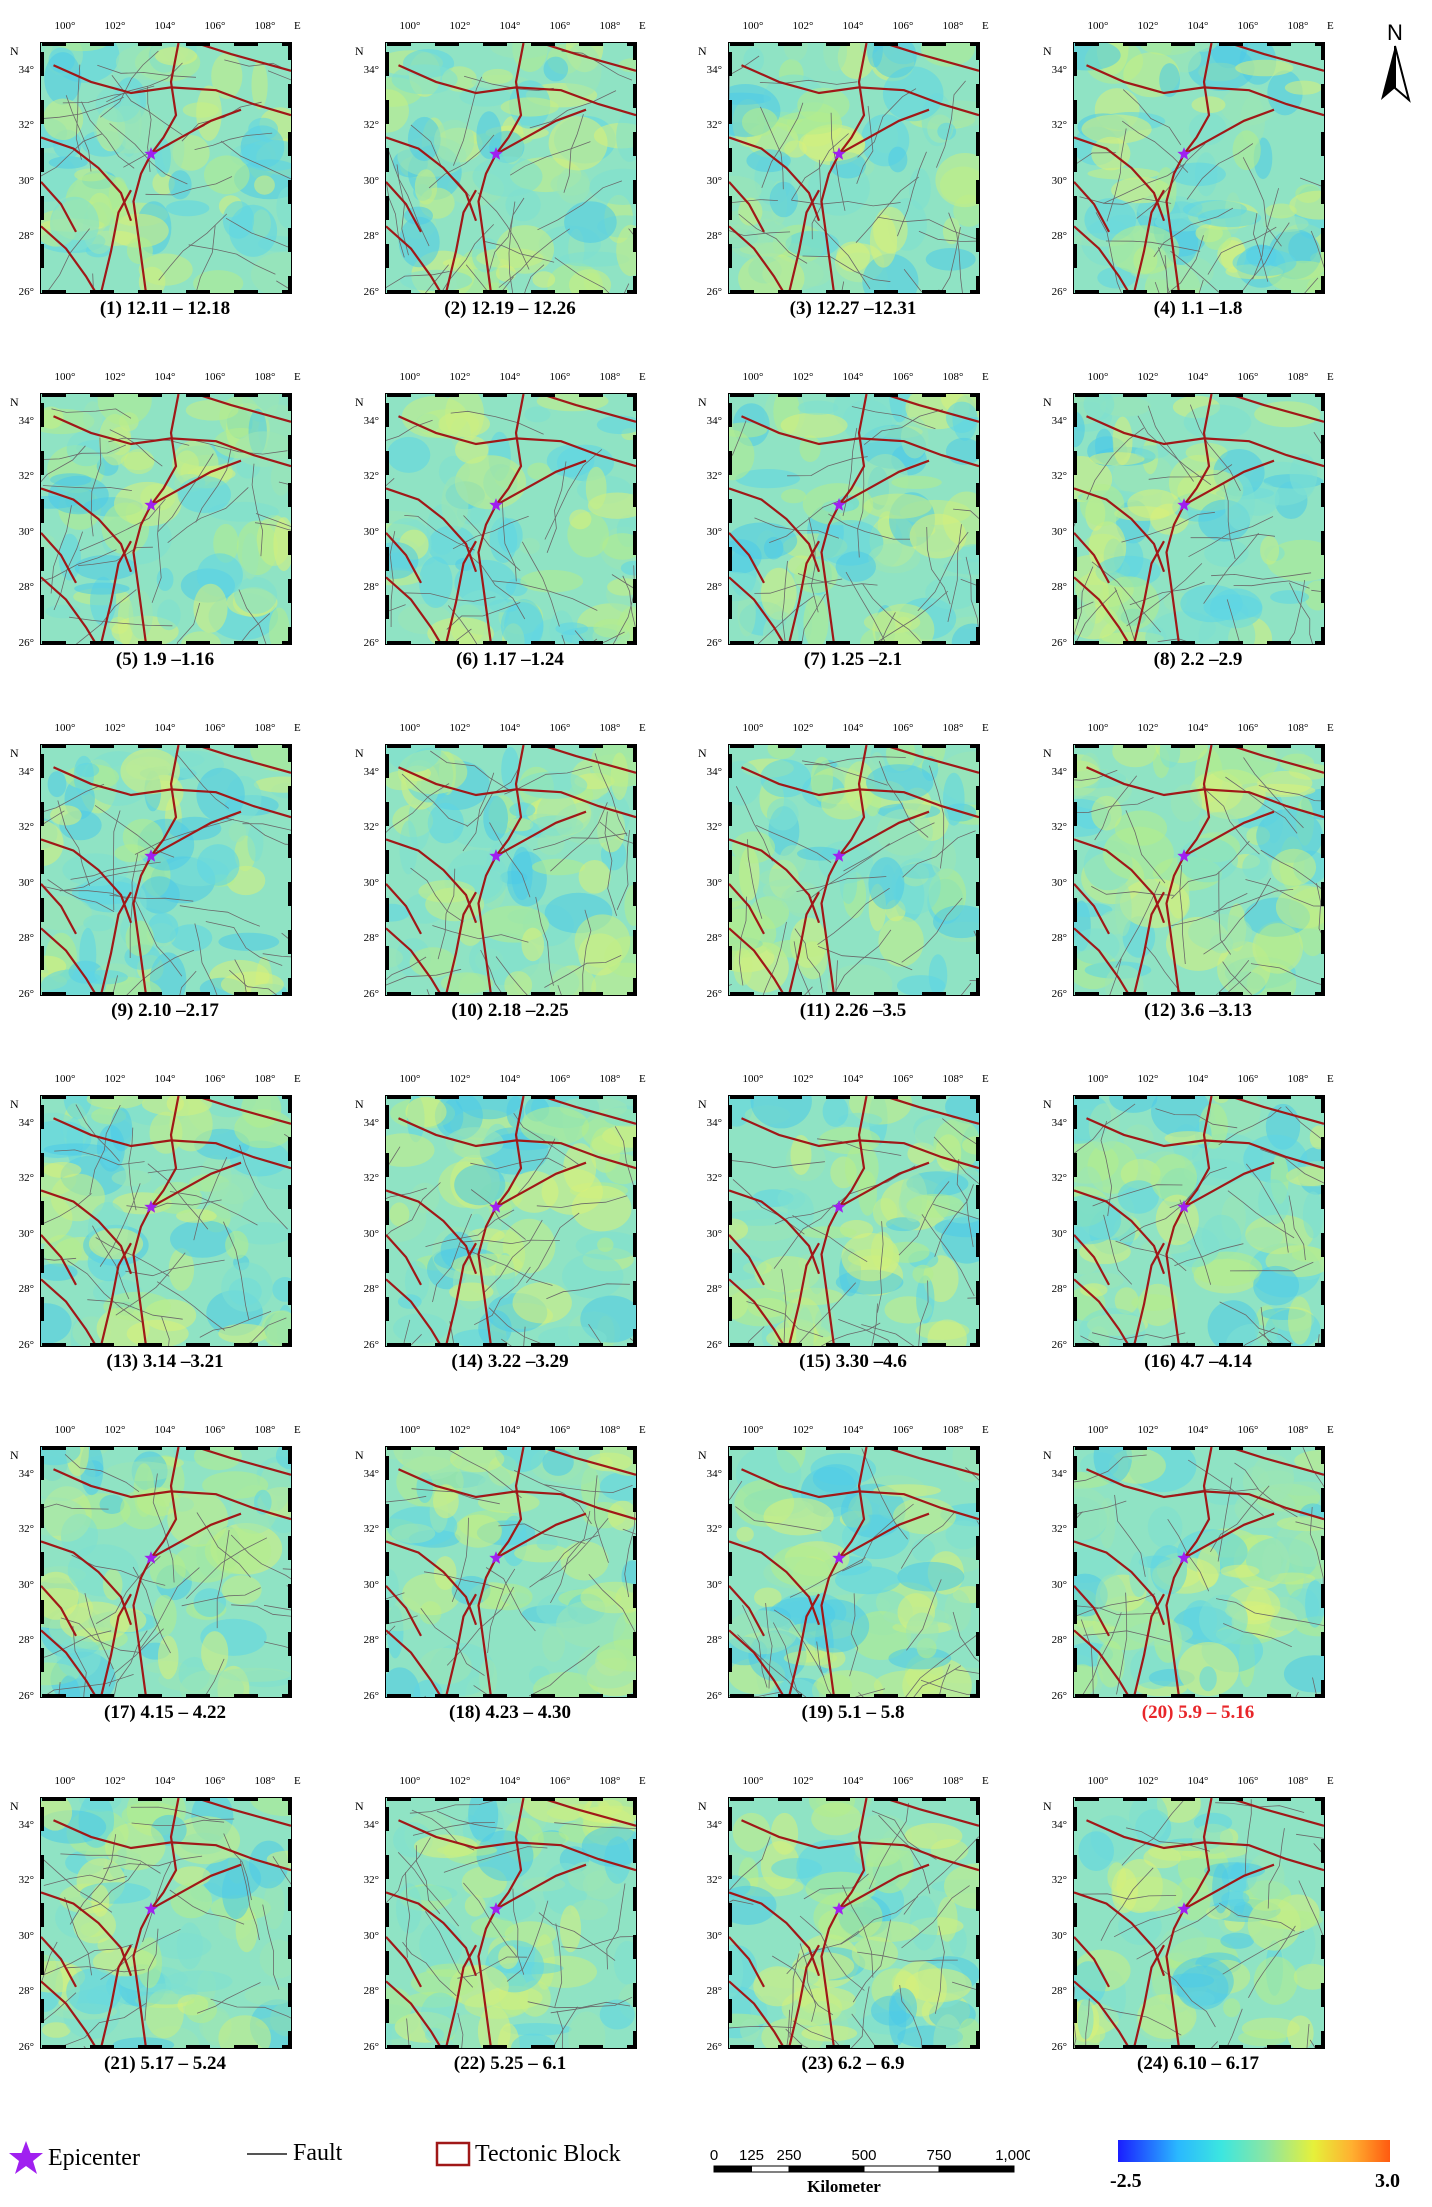 This screenshot has height=2207, width=1432. What do you see at coordinates (1126, 2181) in the screenshot?
I see `colorbar-min-label: -2.5` at bounding box center [1126, 2181].